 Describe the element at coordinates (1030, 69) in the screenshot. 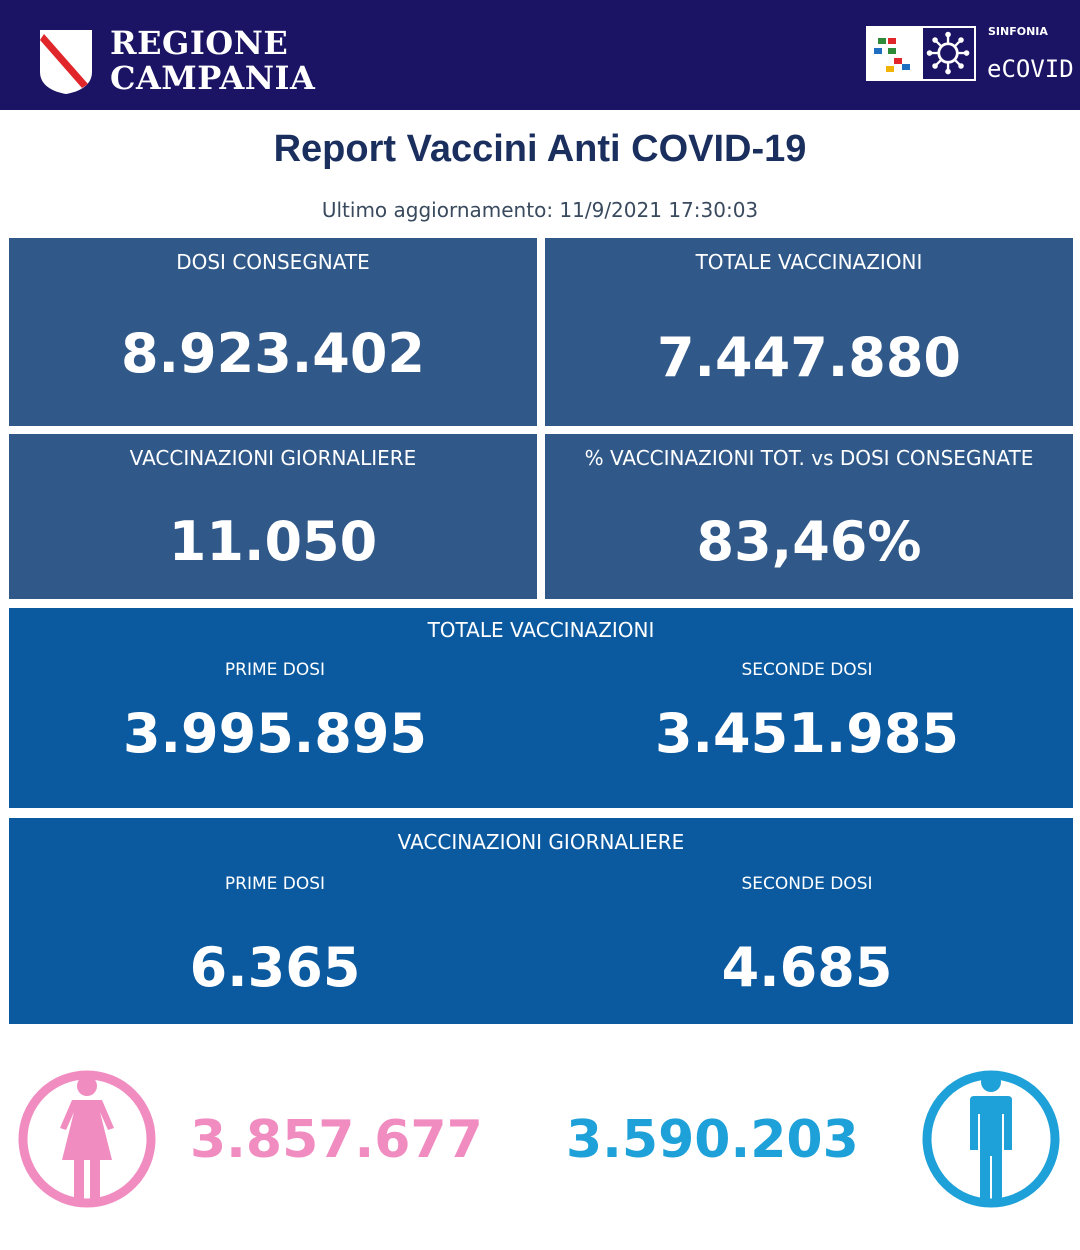

I see `brand-ecovid: eCOVID` at that location.